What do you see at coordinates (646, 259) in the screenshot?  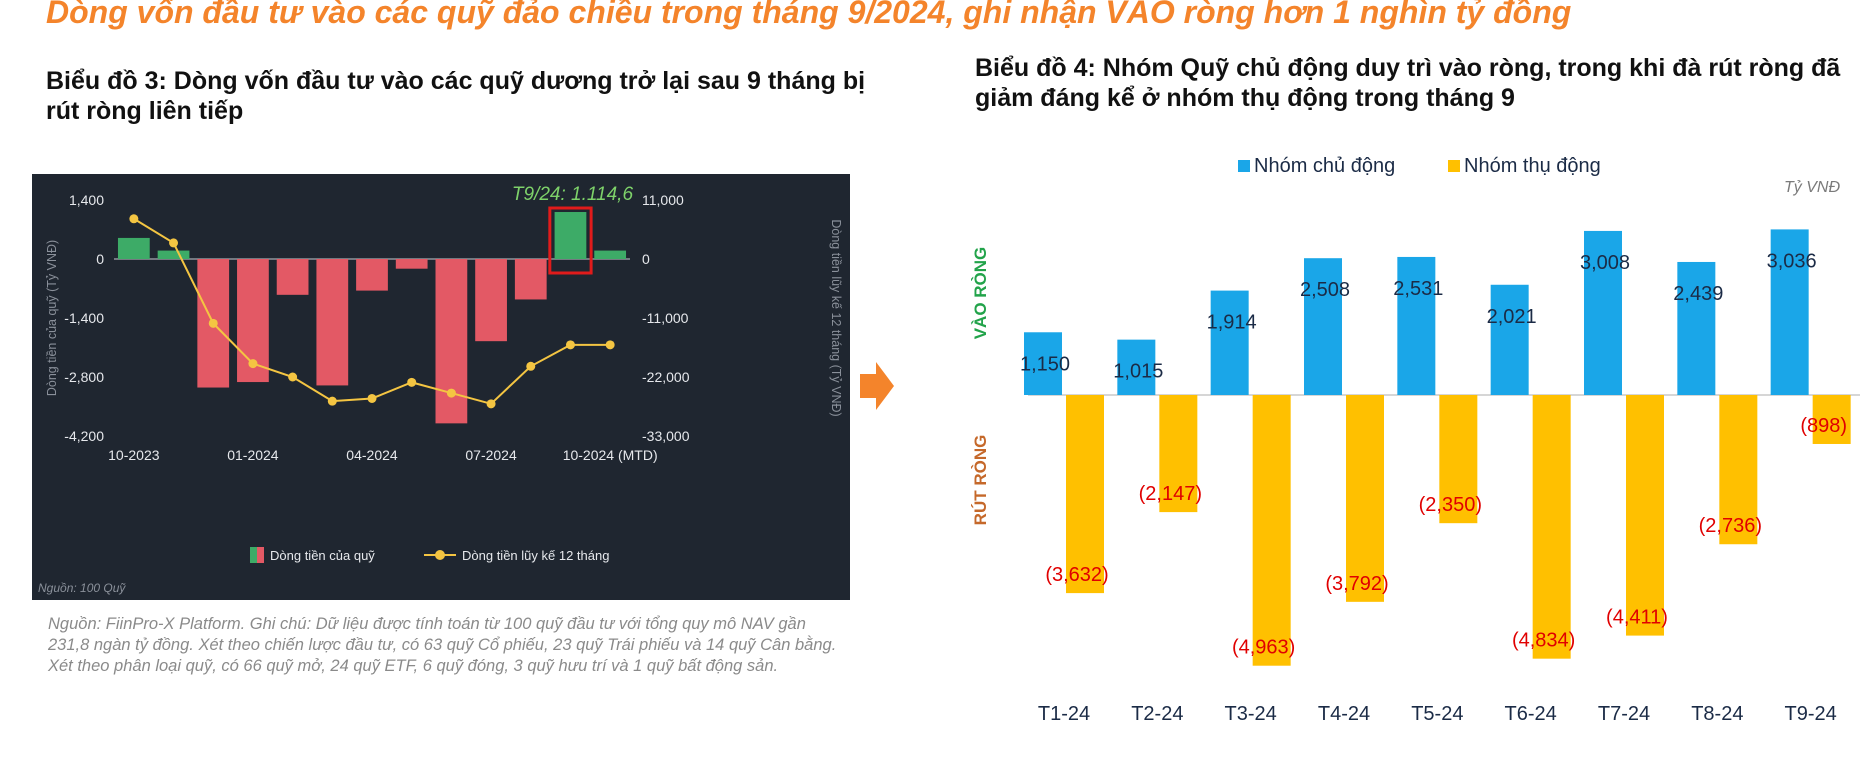 I see `y2-tick-label: 0` at bounding box center [646, 259].